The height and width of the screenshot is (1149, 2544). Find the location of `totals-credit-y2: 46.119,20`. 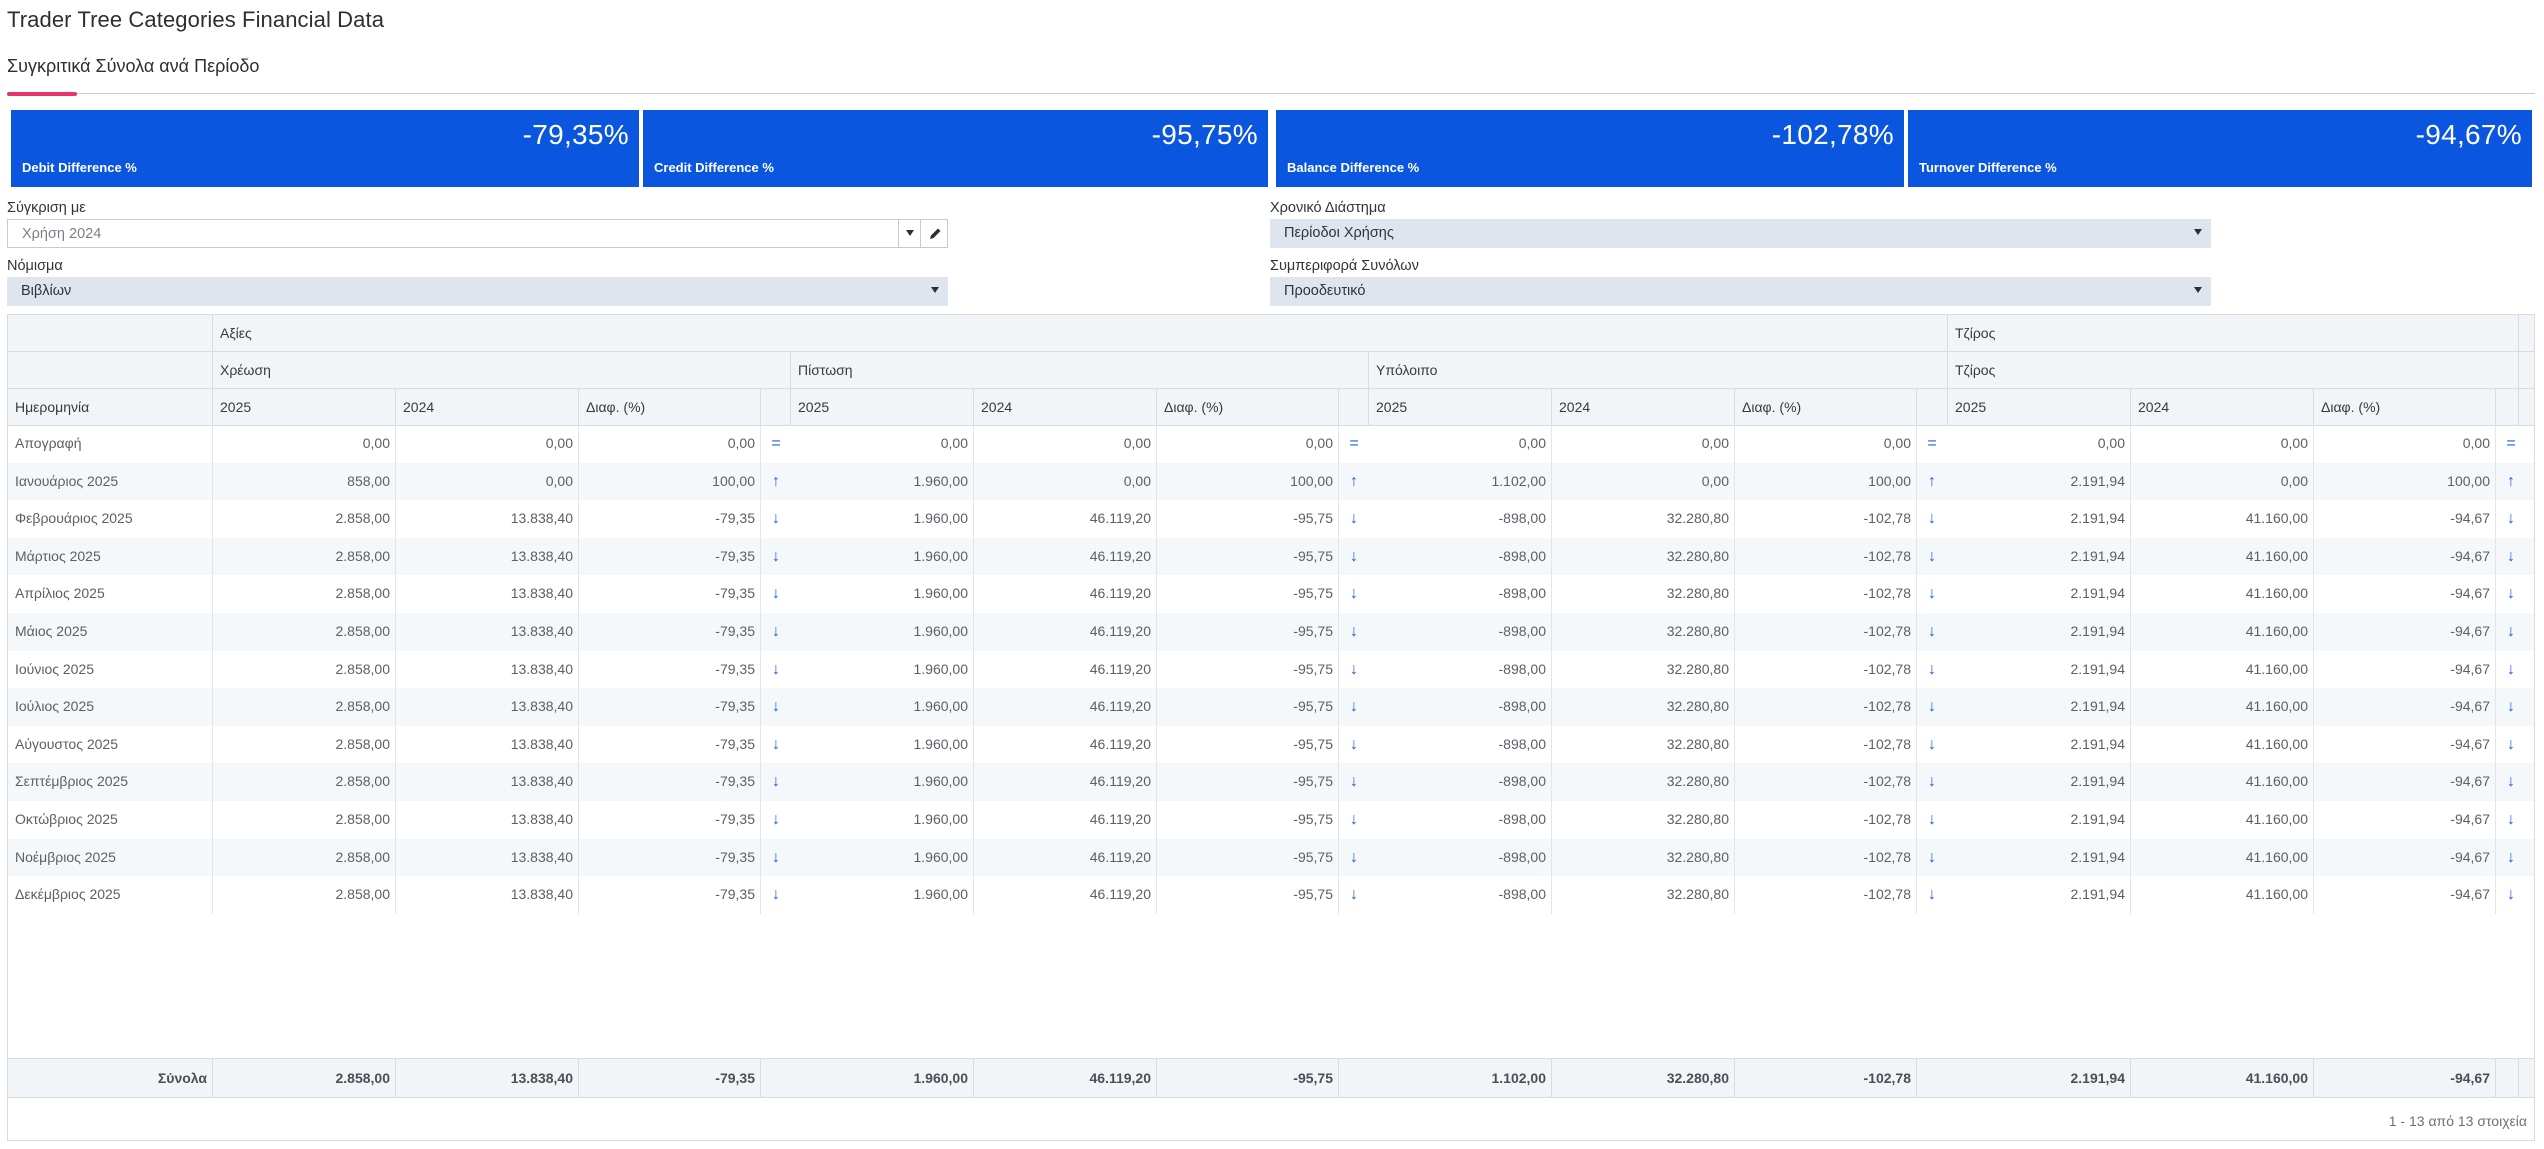

totals-credit-y2: 46.119,20 is located at coordinates (1120, 1078).